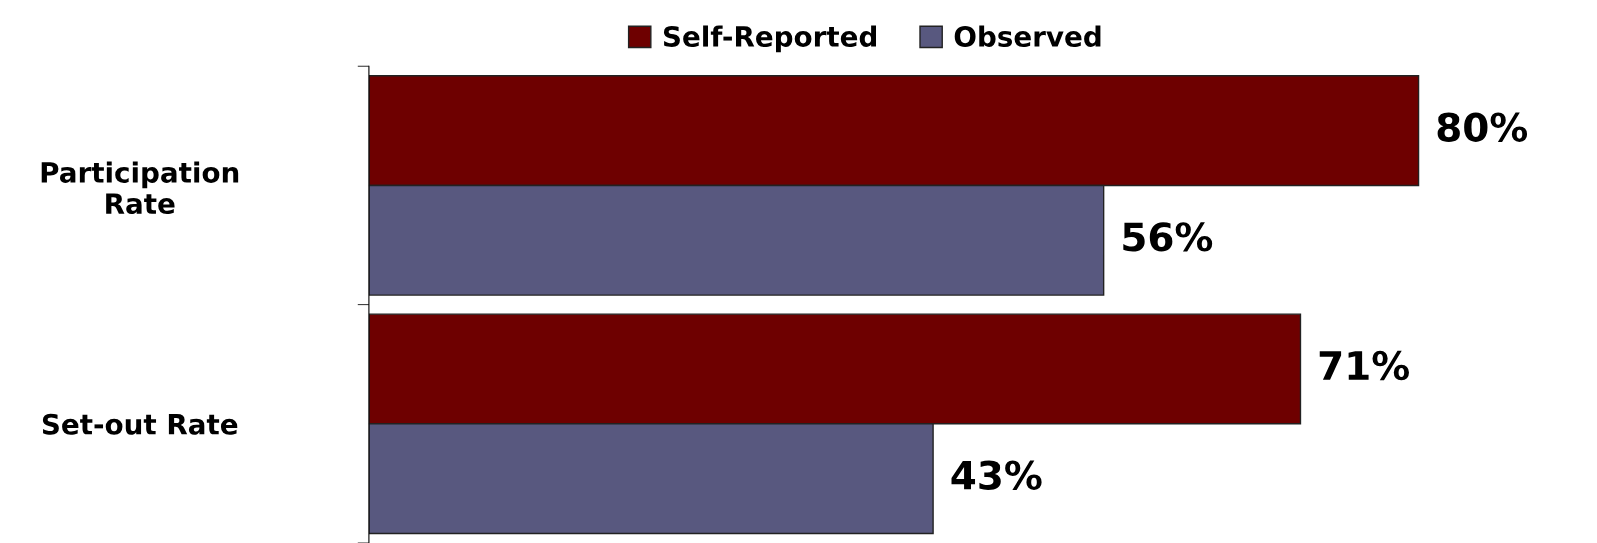  Describe the element at coordinates (140, 424) in the screenshot. I see `y-tick-label: Set-out Rate` at that location.